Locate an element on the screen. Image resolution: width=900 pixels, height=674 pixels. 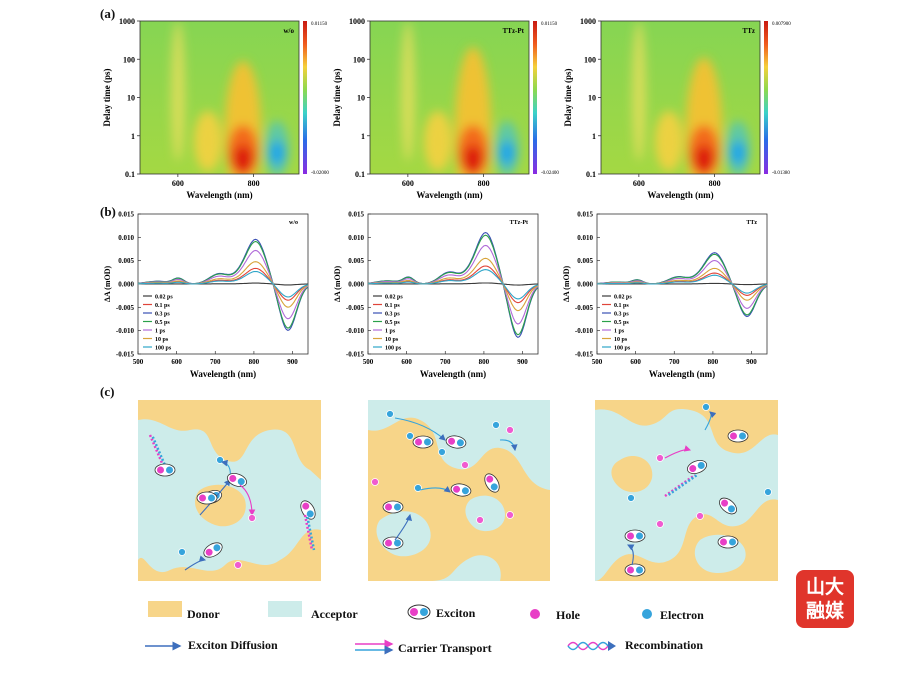
x-tick-label: 500 is located at coordinates (138, 362).